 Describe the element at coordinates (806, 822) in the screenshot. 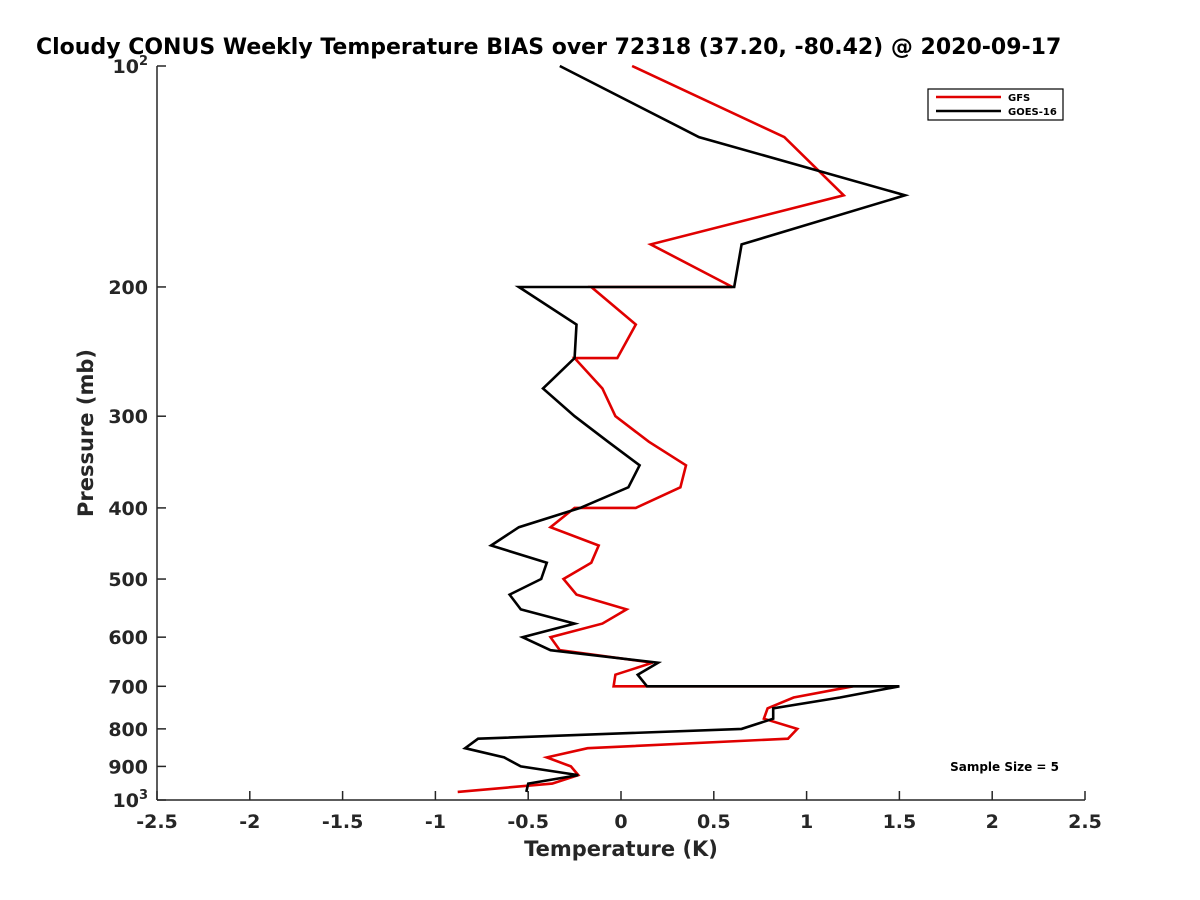

I see `x-tick-label: 1` at that location.